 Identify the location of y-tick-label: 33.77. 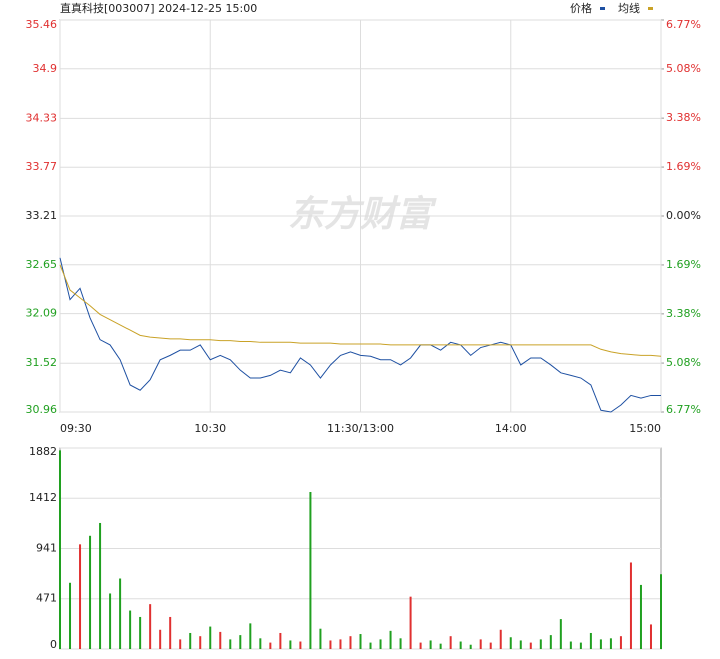
(42, 166).